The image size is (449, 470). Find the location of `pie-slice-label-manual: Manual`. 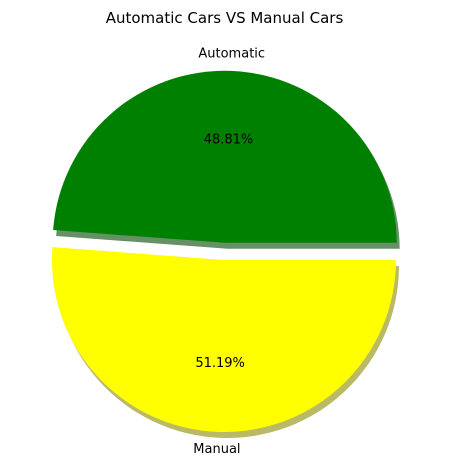

pie-slice-label-manual: Manual is located at coordinates (216, 449).